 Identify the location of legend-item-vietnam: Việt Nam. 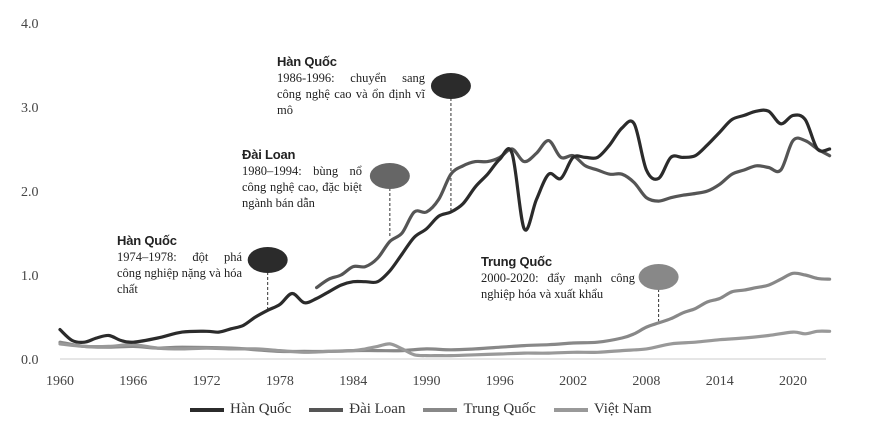
(602, 409).